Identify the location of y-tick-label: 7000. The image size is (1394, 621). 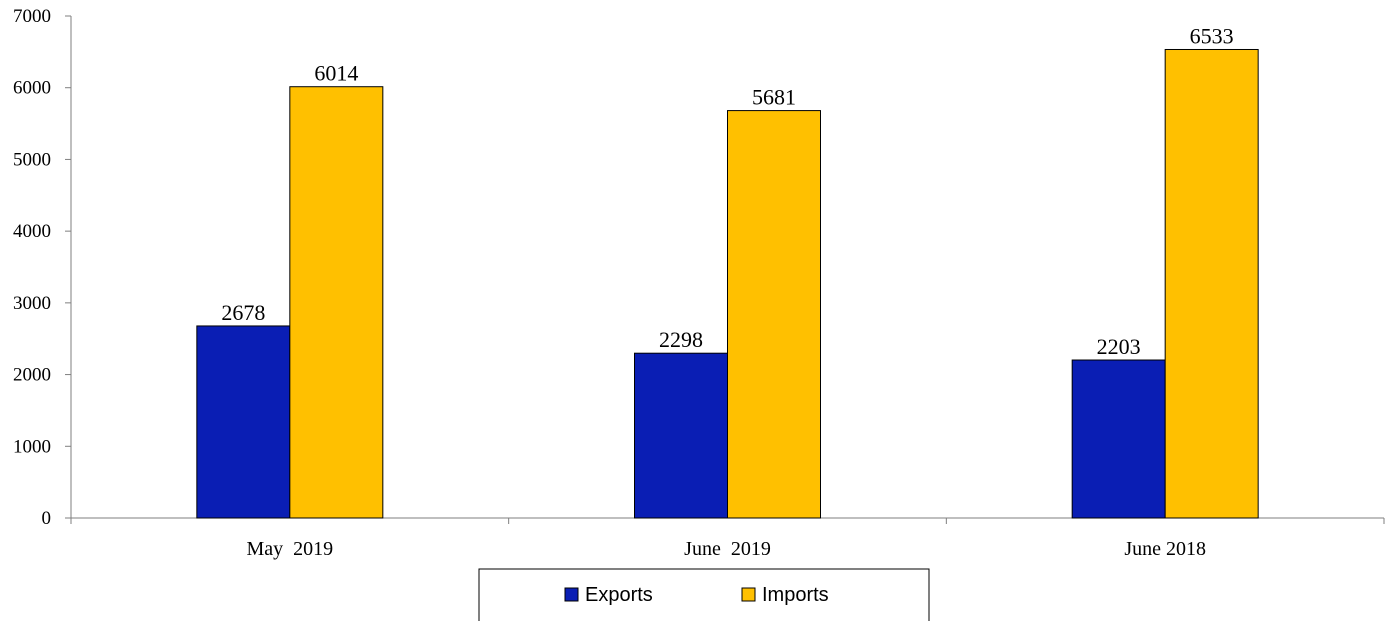
(32, 16).